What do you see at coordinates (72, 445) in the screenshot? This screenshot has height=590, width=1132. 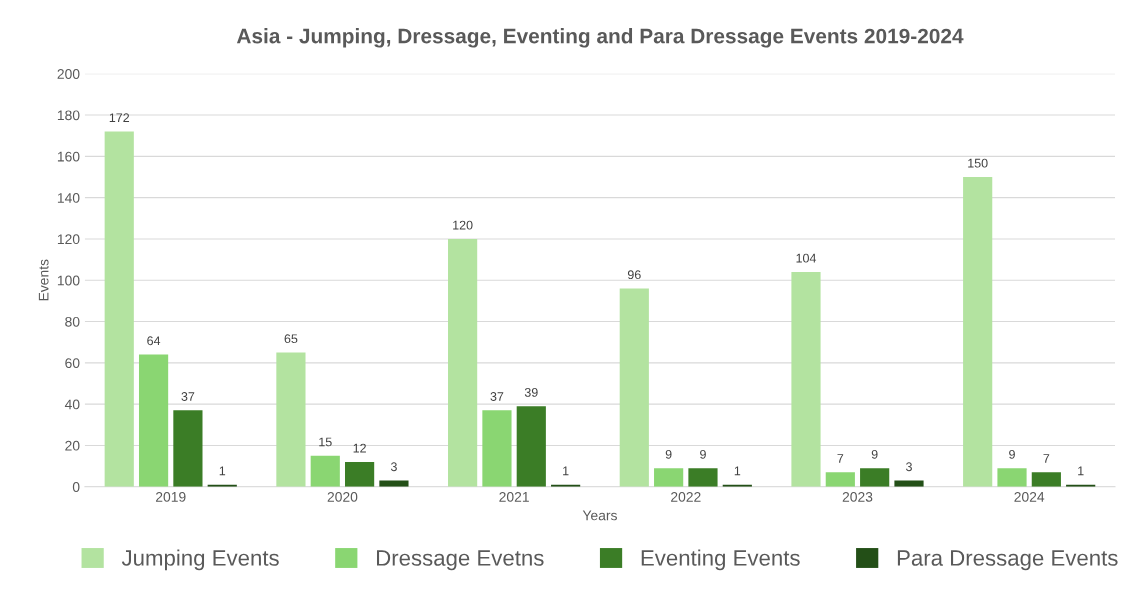 I see `y-tick-label: 20` at bounding box center [72, 445].